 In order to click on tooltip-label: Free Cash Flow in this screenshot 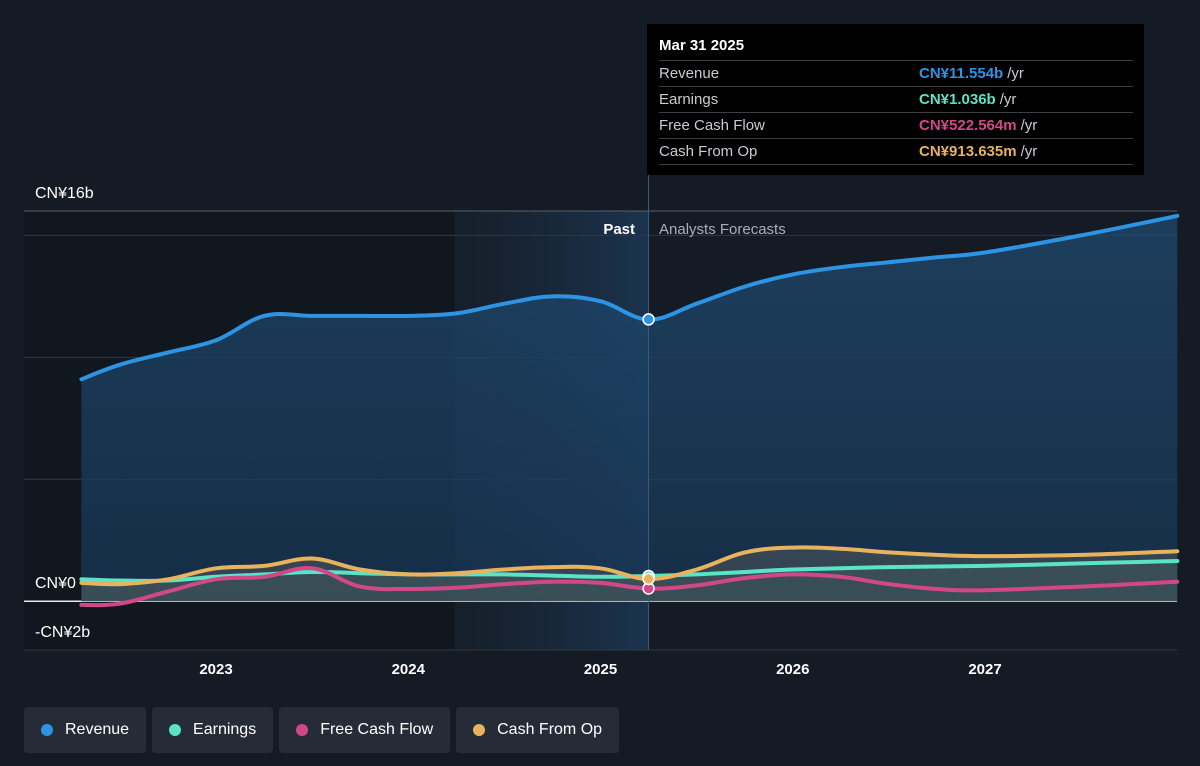, I will do `click(712, 125)`.